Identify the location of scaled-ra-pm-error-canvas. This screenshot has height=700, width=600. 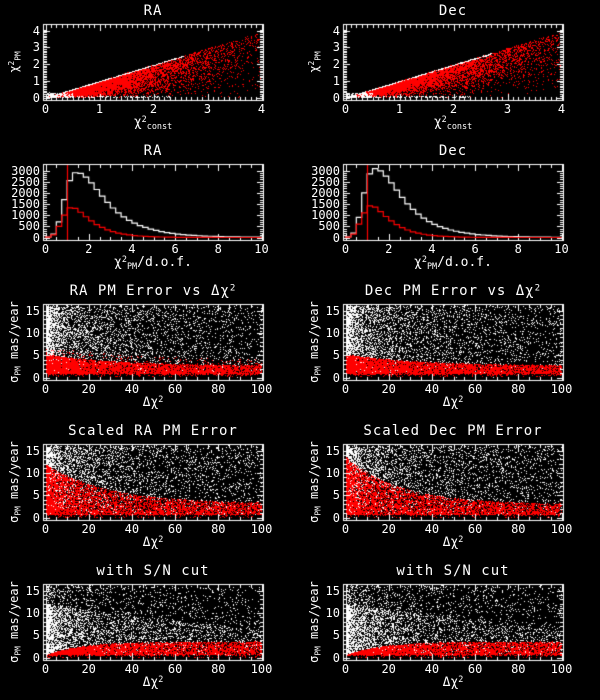
(150, 490).